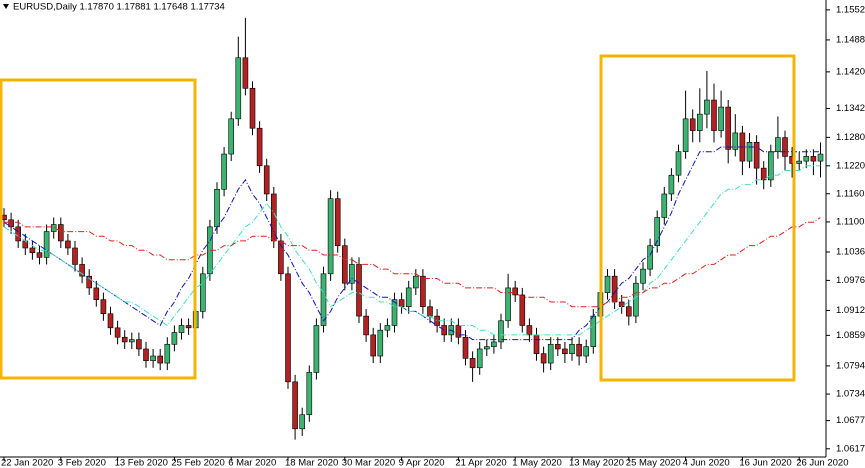 This screenshot has width=865, height=468. I want to click on x-tick-label: 25 Feb 2020, so click(197, 463).